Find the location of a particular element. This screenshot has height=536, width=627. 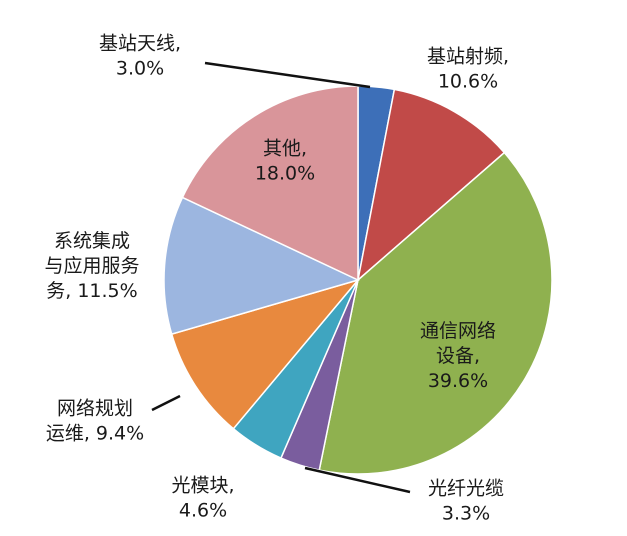

slice-label-line: 光模块, is located at coordinates (202, 486).